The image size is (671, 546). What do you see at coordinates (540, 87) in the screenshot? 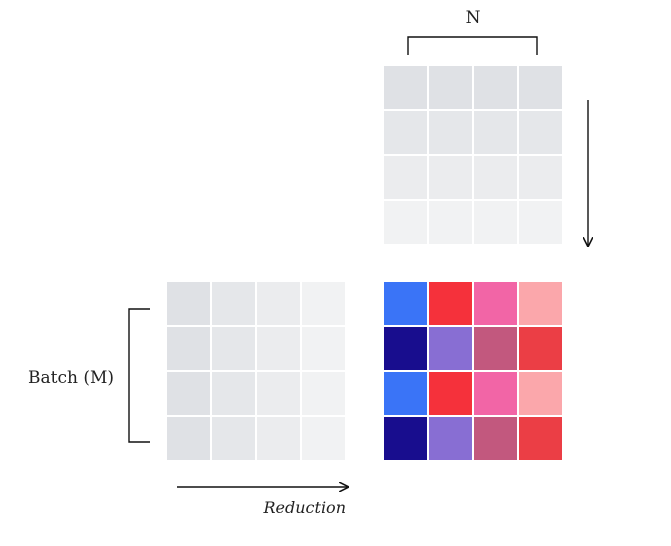
I see `top-cell-r0-c3` at bounding box center [540, 87].